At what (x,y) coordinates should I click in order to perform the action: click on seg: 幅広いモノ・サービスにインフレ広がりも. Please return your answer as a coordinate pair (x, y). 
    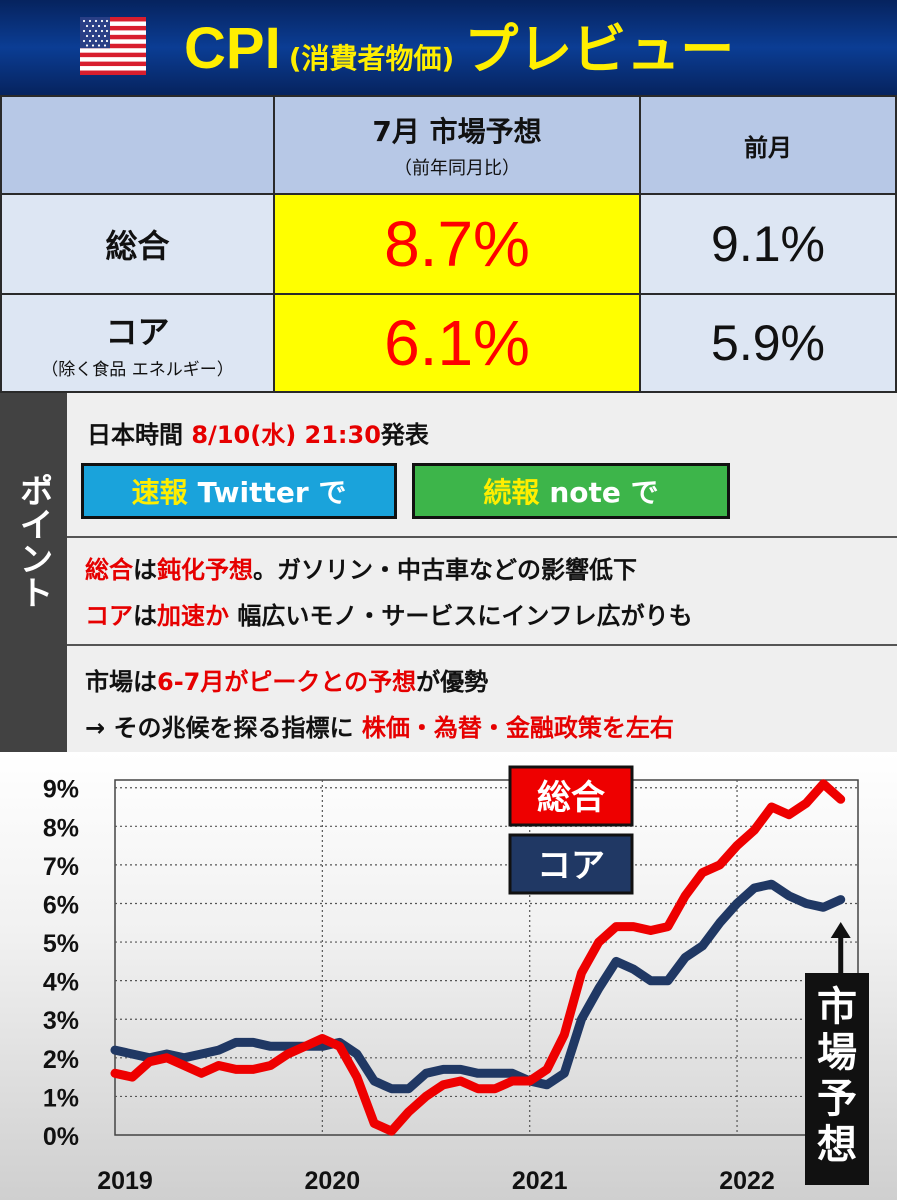
    Looking at the image, I should click on (461, 616).